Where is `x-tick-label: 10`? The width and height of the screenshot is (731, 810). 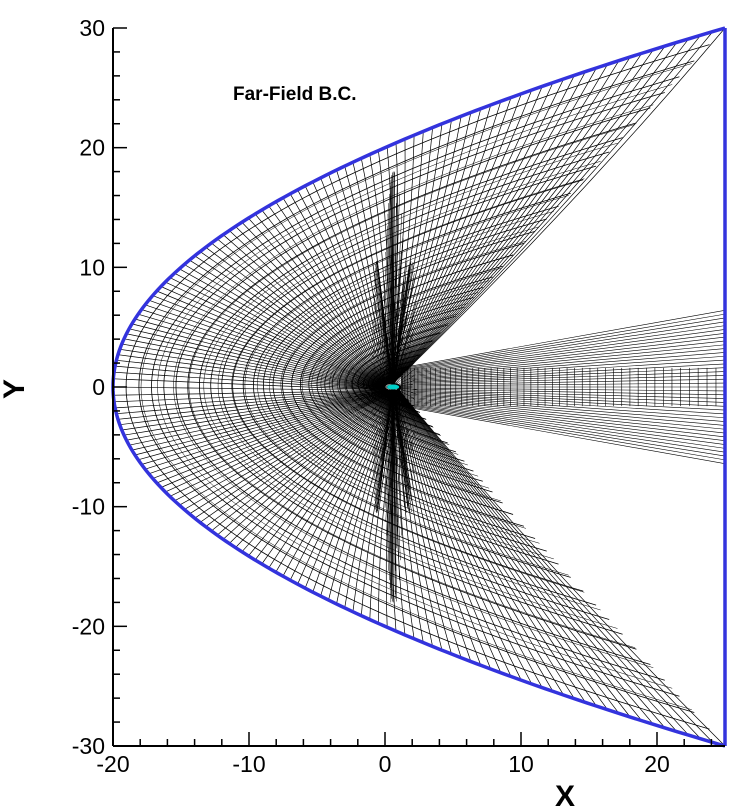
x-tick-label: 10 is located at coordinates (521, 764).